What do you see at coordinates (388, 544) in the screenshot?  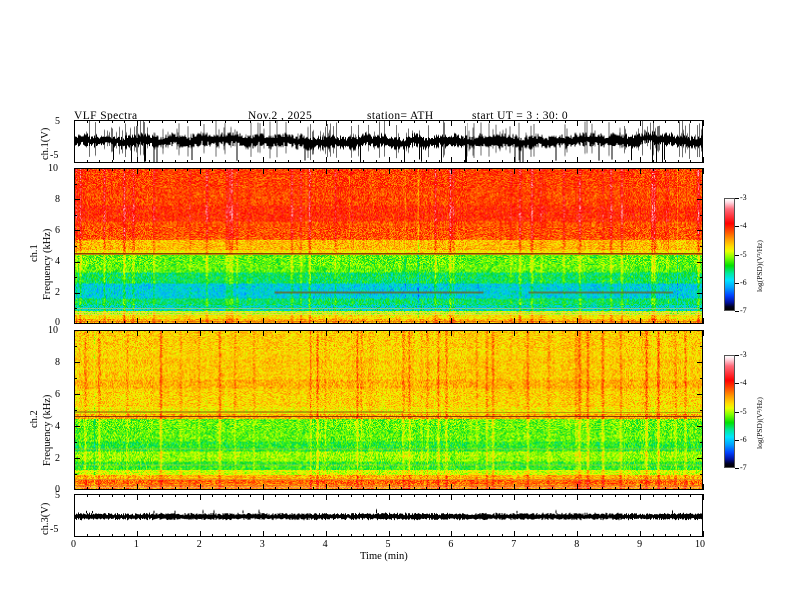 I see `x-axis-tick-5: 5` at bounding box center [388, 544].